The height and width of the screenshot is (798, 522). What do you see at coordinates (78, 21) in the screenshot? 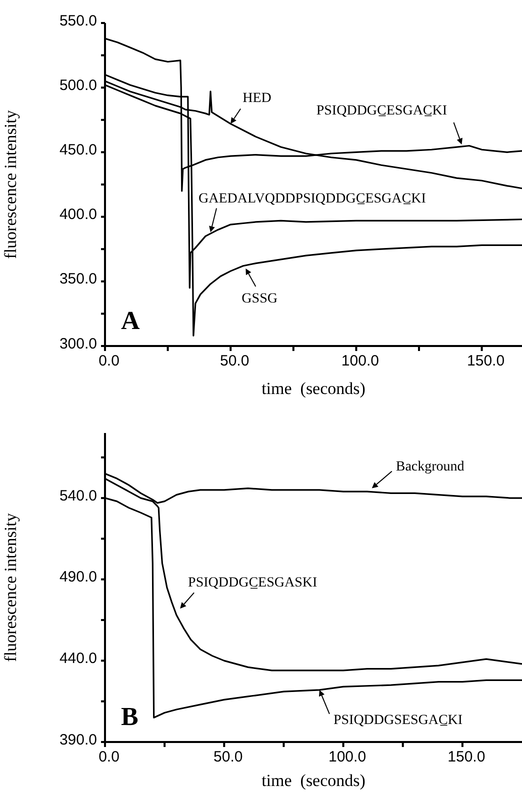
I see `y-tick-label: 550.0` at bounding box center [78, 21].